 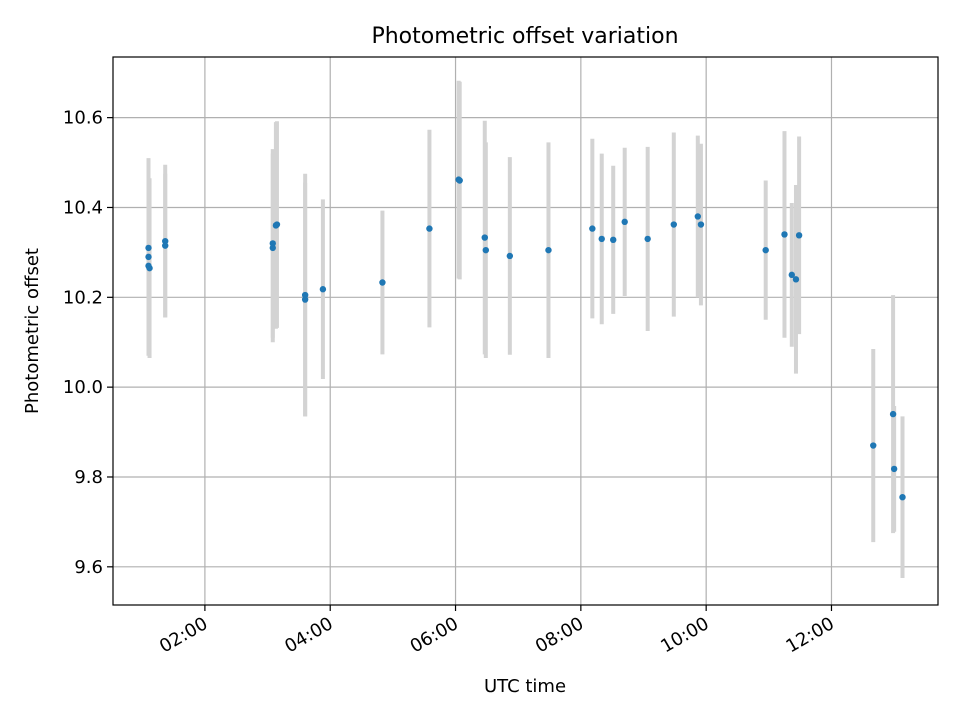 What do you see at coordinates (524, 36) in the screenshot?
I see `chart-title: Photometric offset variation` at bounding box center [524, 36].